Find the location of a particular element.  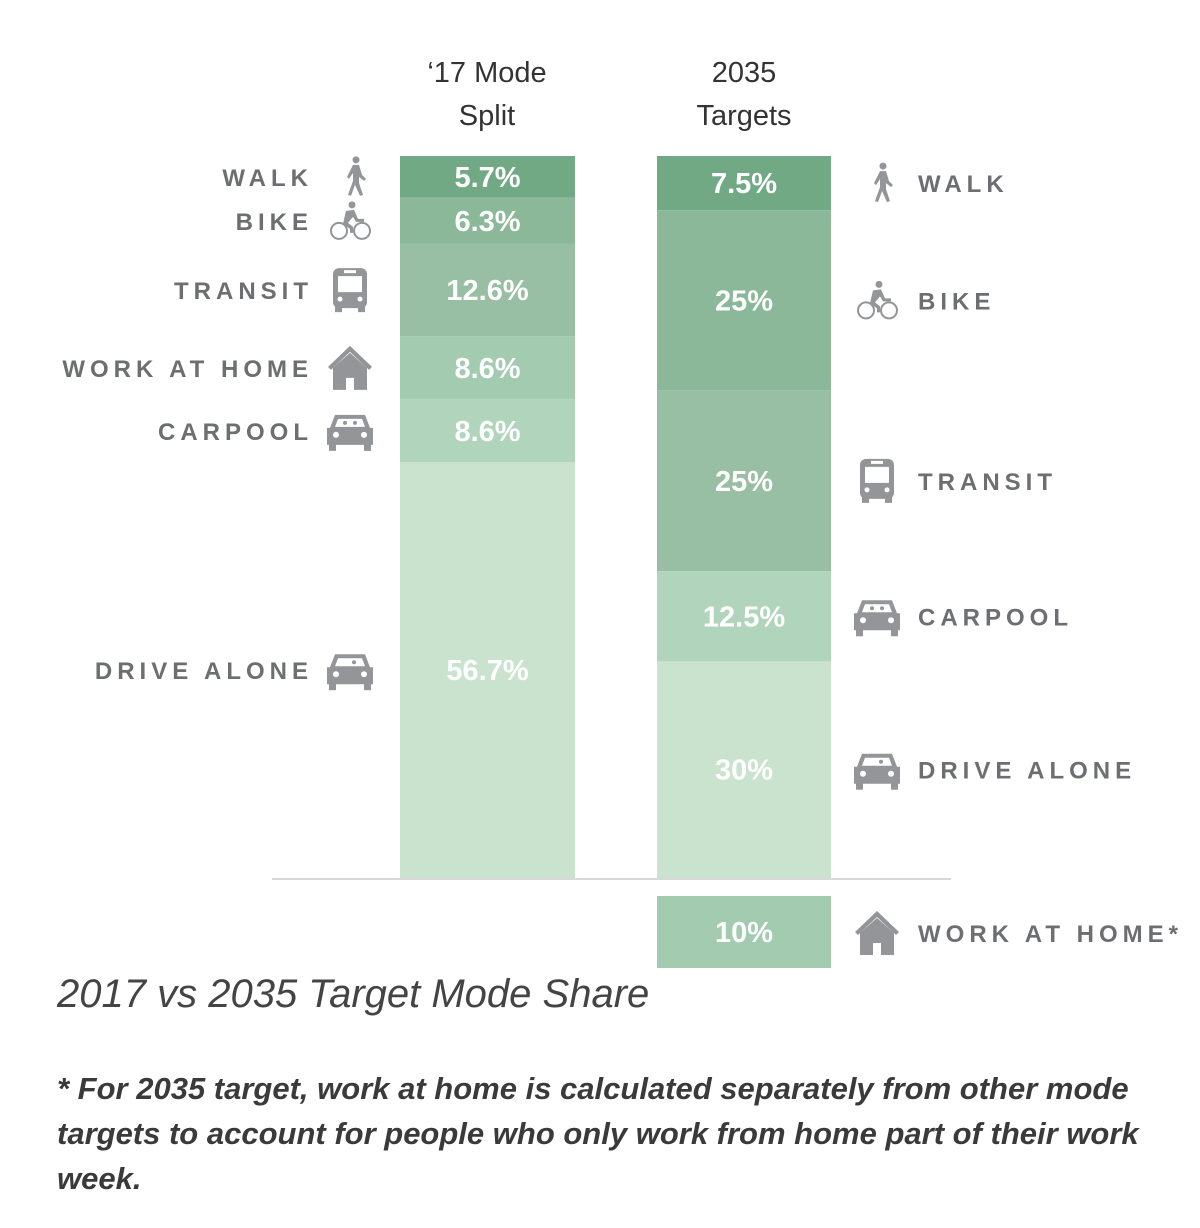

bar-segment-work-at-home is located at coordinates (487, 368).